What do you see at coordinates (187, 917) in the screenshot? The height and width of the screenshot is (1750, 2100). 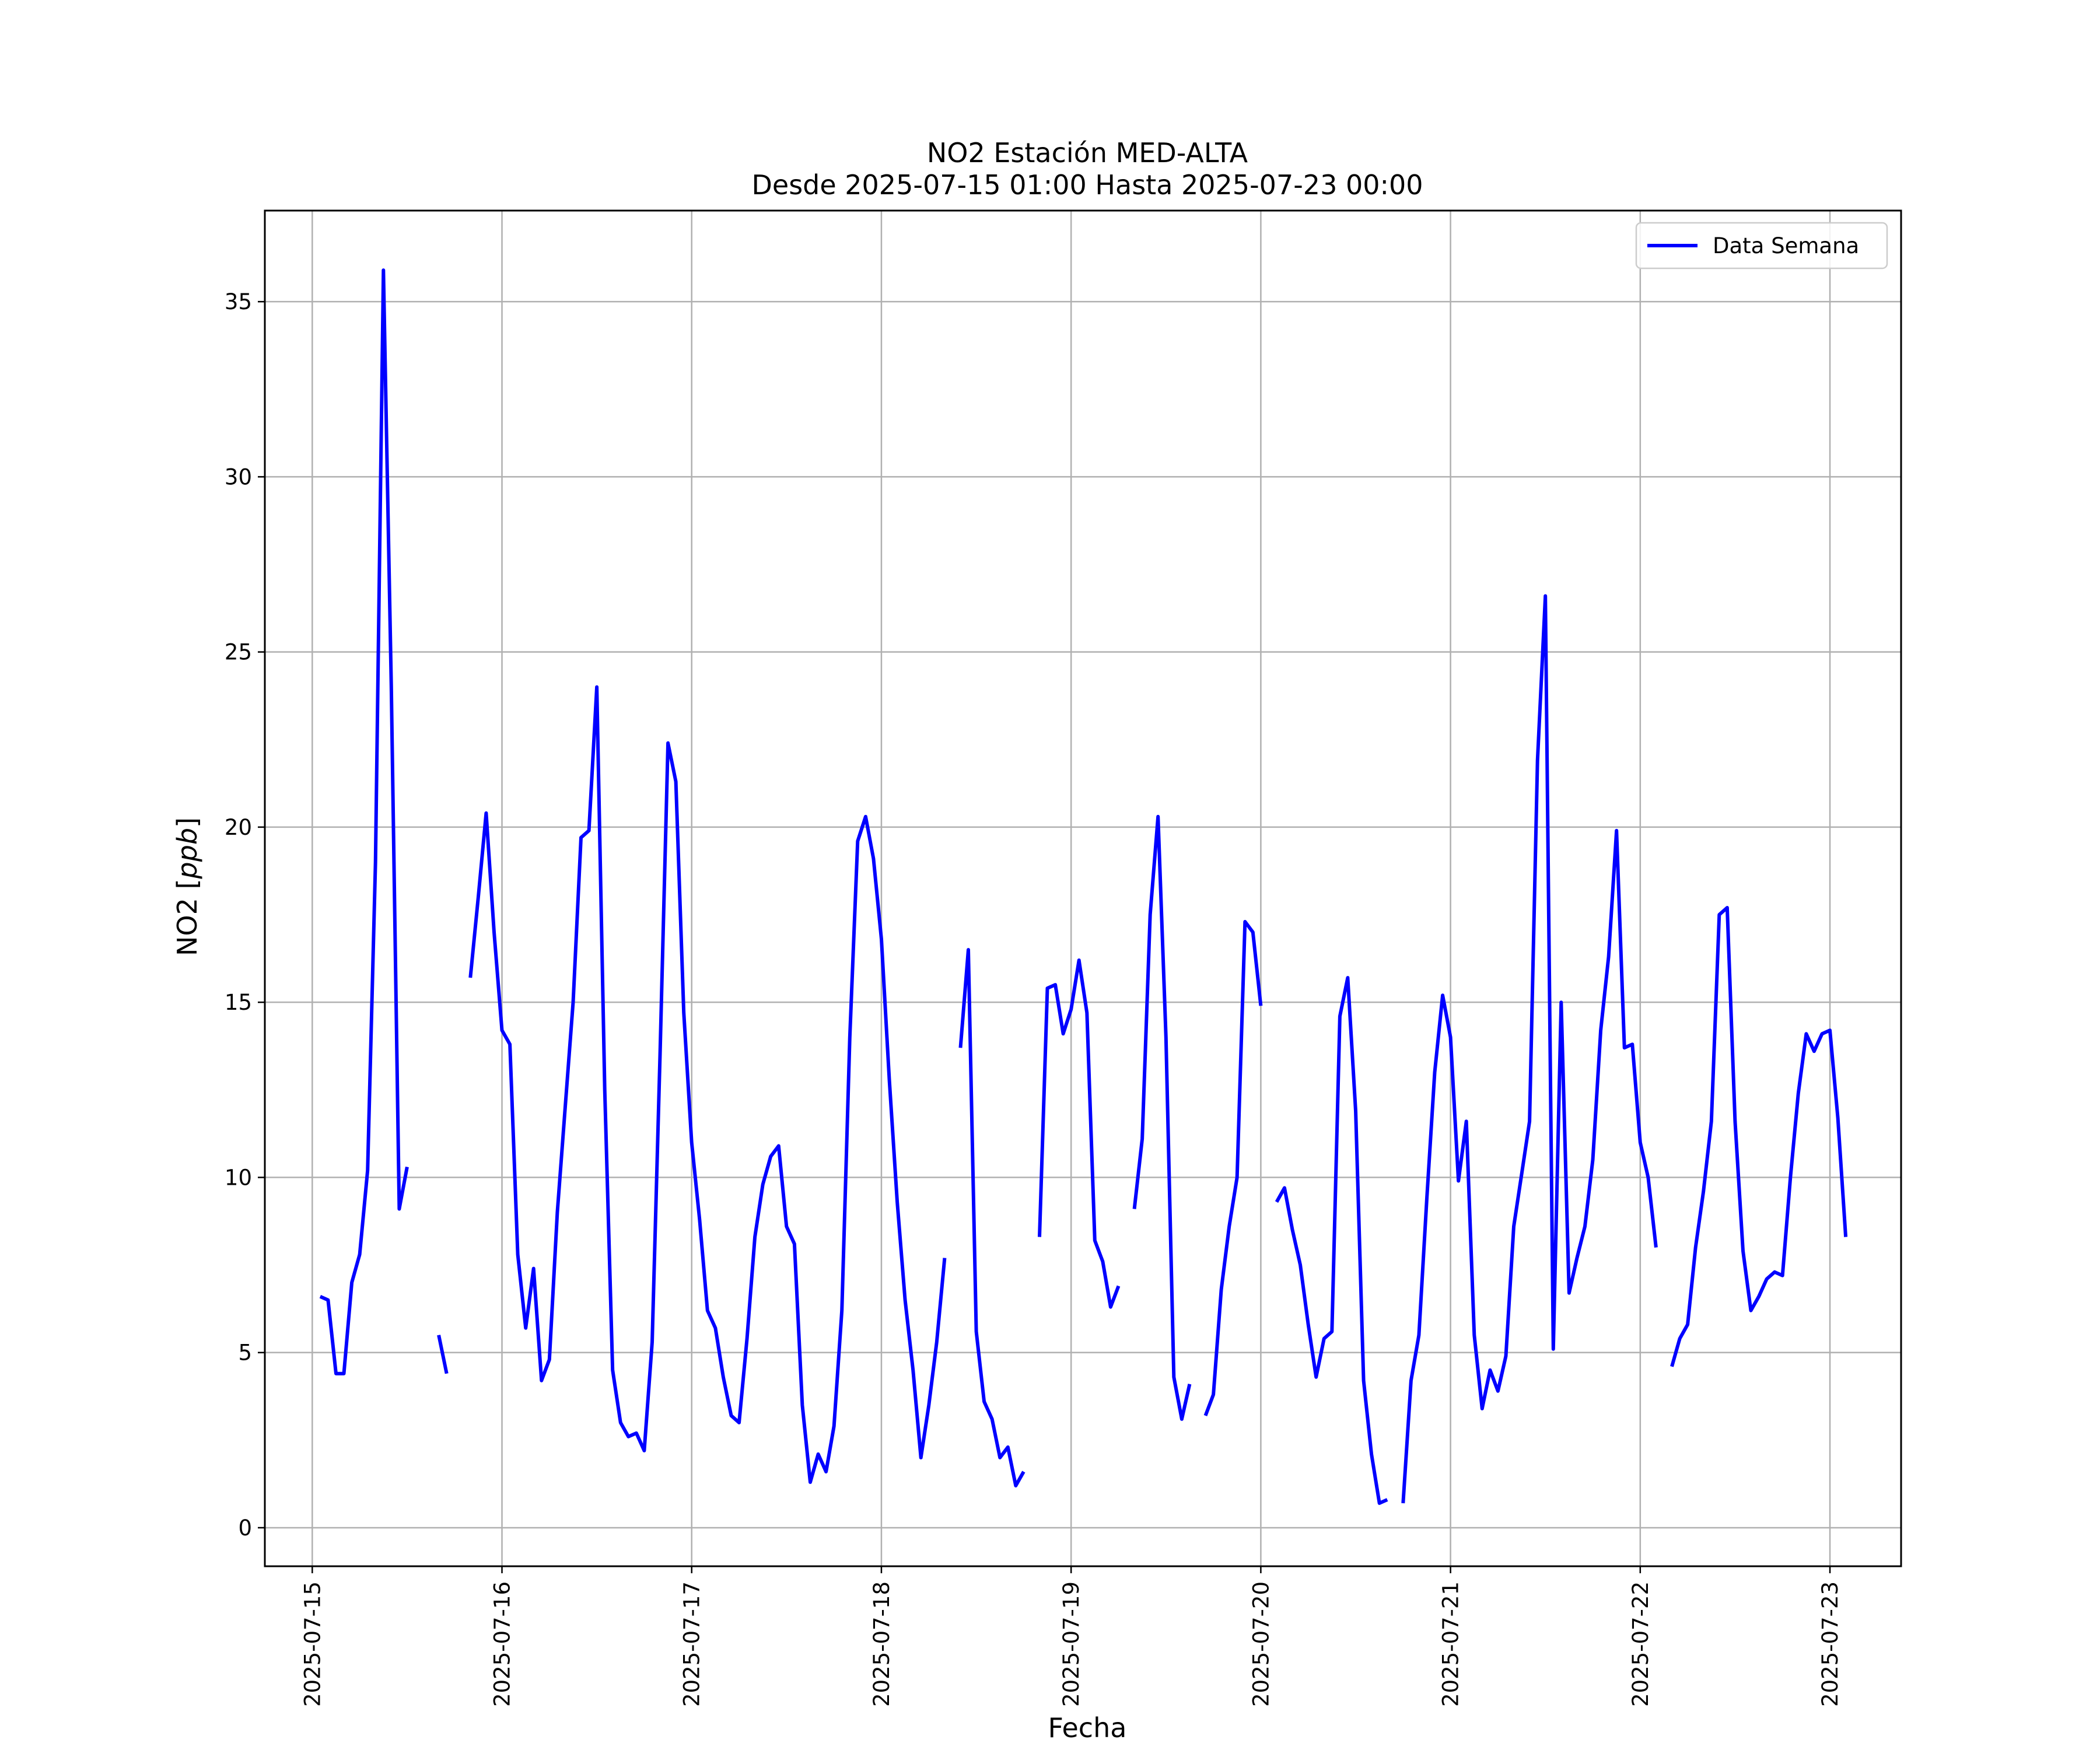 I see `y-axis-label-prefix: NO2 [` at bounding box center [187, 917].